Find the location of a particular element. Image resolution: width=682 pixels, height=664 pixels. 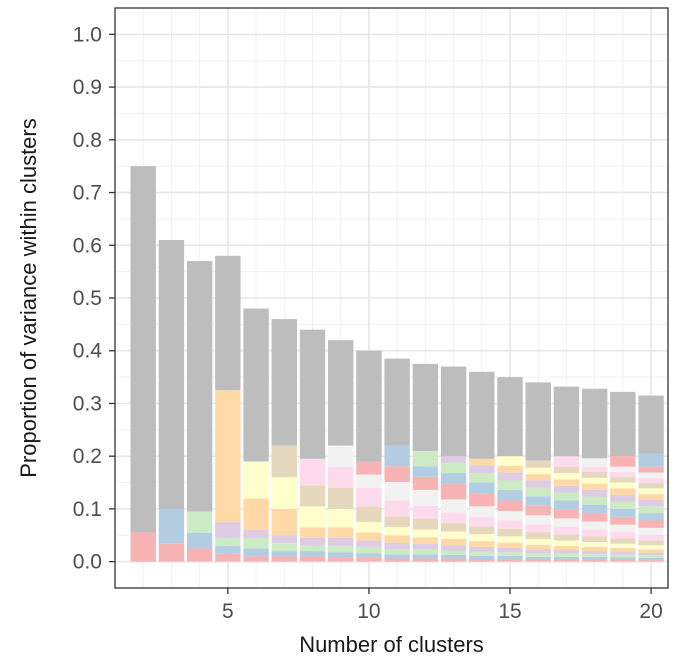

y-axis: 0.0 0.1 0.2 0.3 0.4 0.5 0.6 0.7 0.8 0.9 1.0 is located at coordinates (94, 298).